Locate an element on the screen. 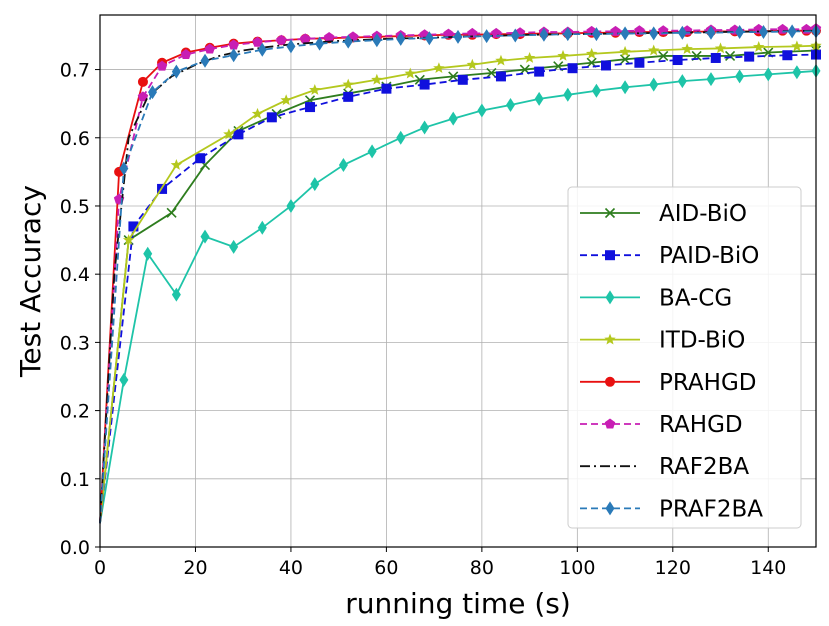 The height and width of the screenshot is (626, 829). legend-label-prahgd: PRAHGD is located at coordinates (707, 383).